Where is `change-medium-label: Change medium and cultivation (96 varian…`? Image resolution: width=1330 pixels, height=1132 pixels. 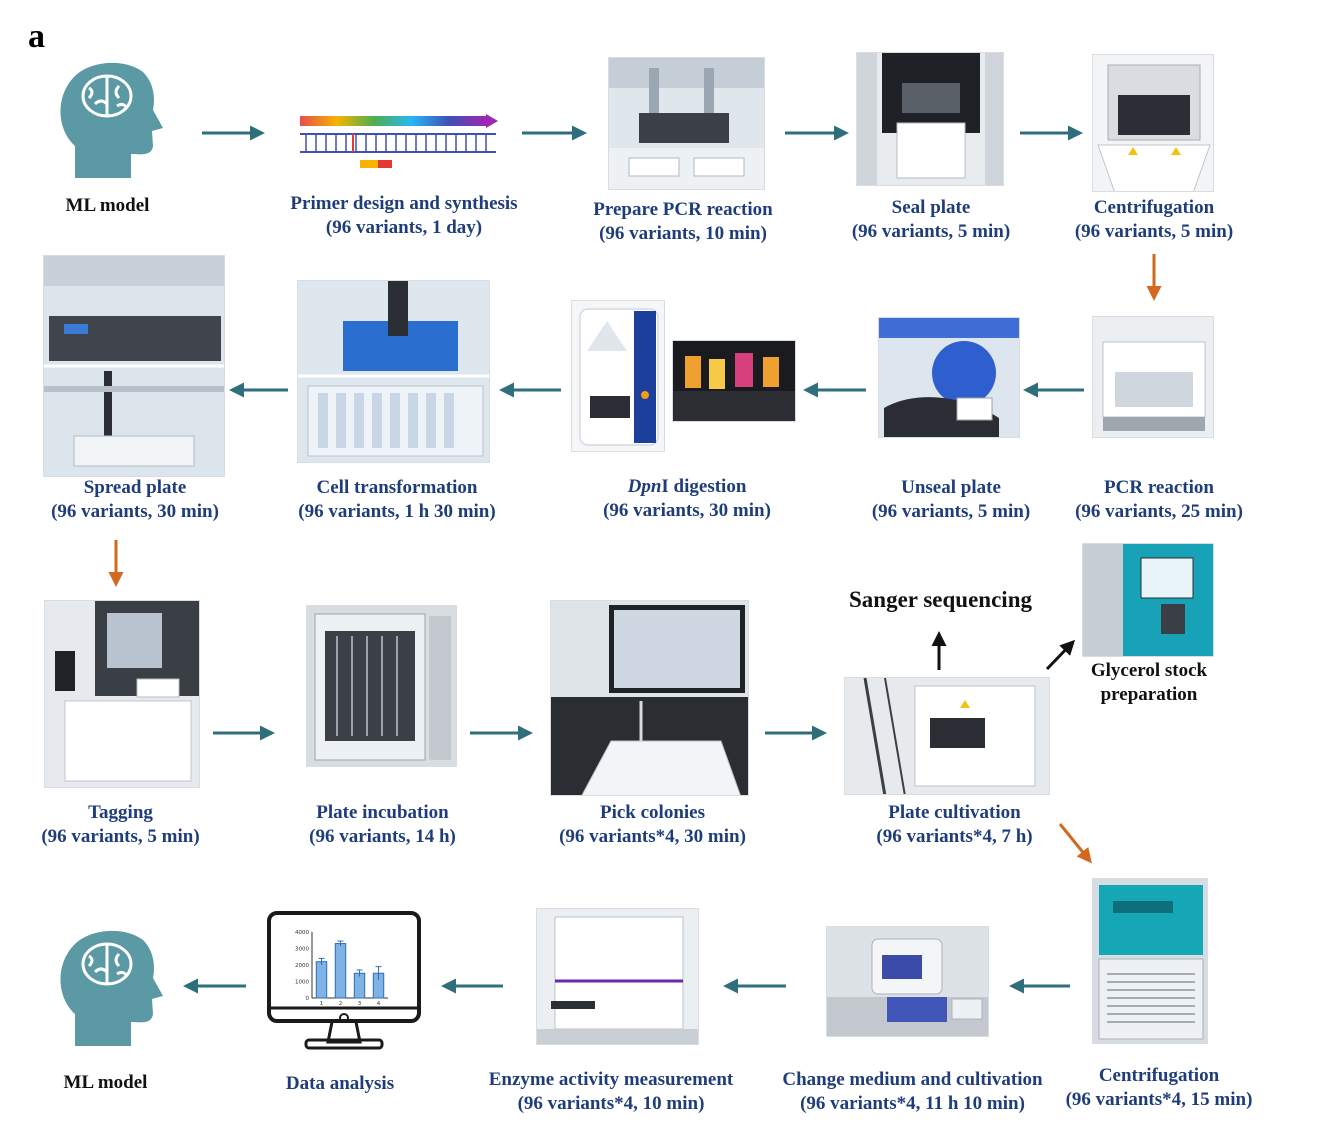 change-medium-label: Change medium and cultivation (96 varian… is located at coordinates (912, 1092).